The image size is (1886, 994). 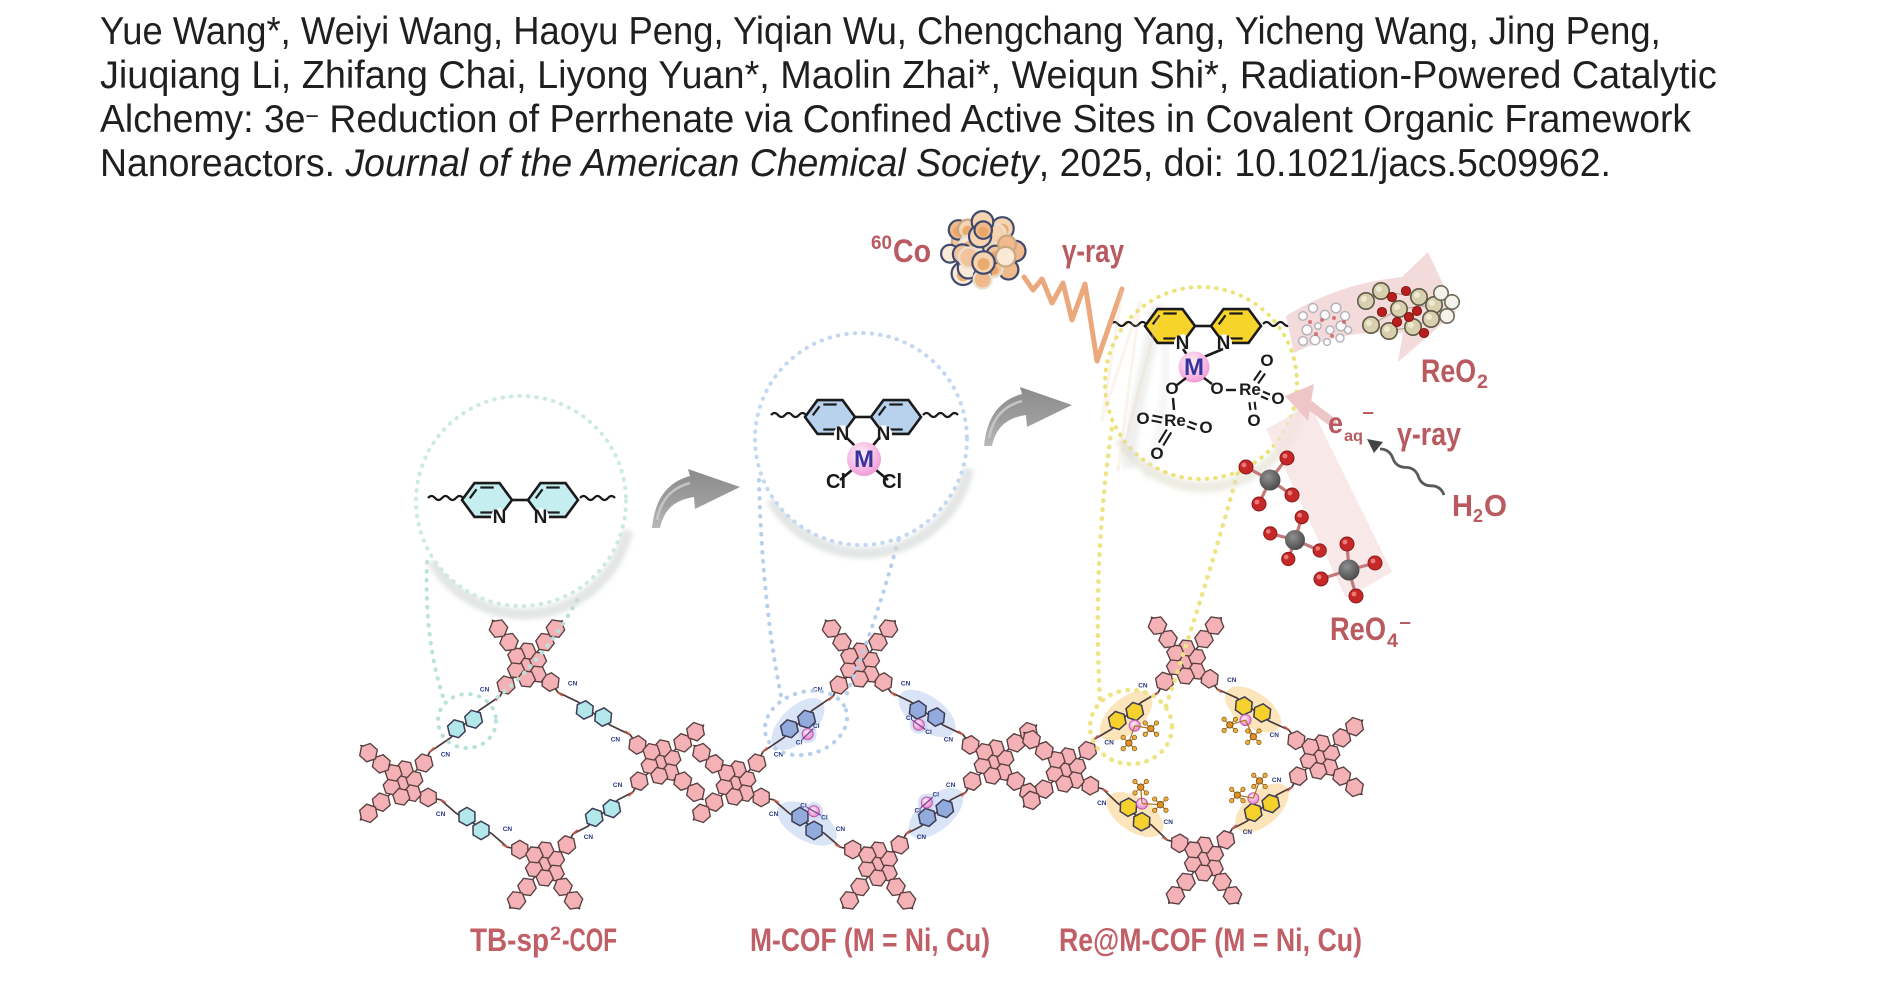 What do you see at coordinates (1392, 641) in the screenshot?
I see `svg-text: 4` at bounding box center [1392, 641].